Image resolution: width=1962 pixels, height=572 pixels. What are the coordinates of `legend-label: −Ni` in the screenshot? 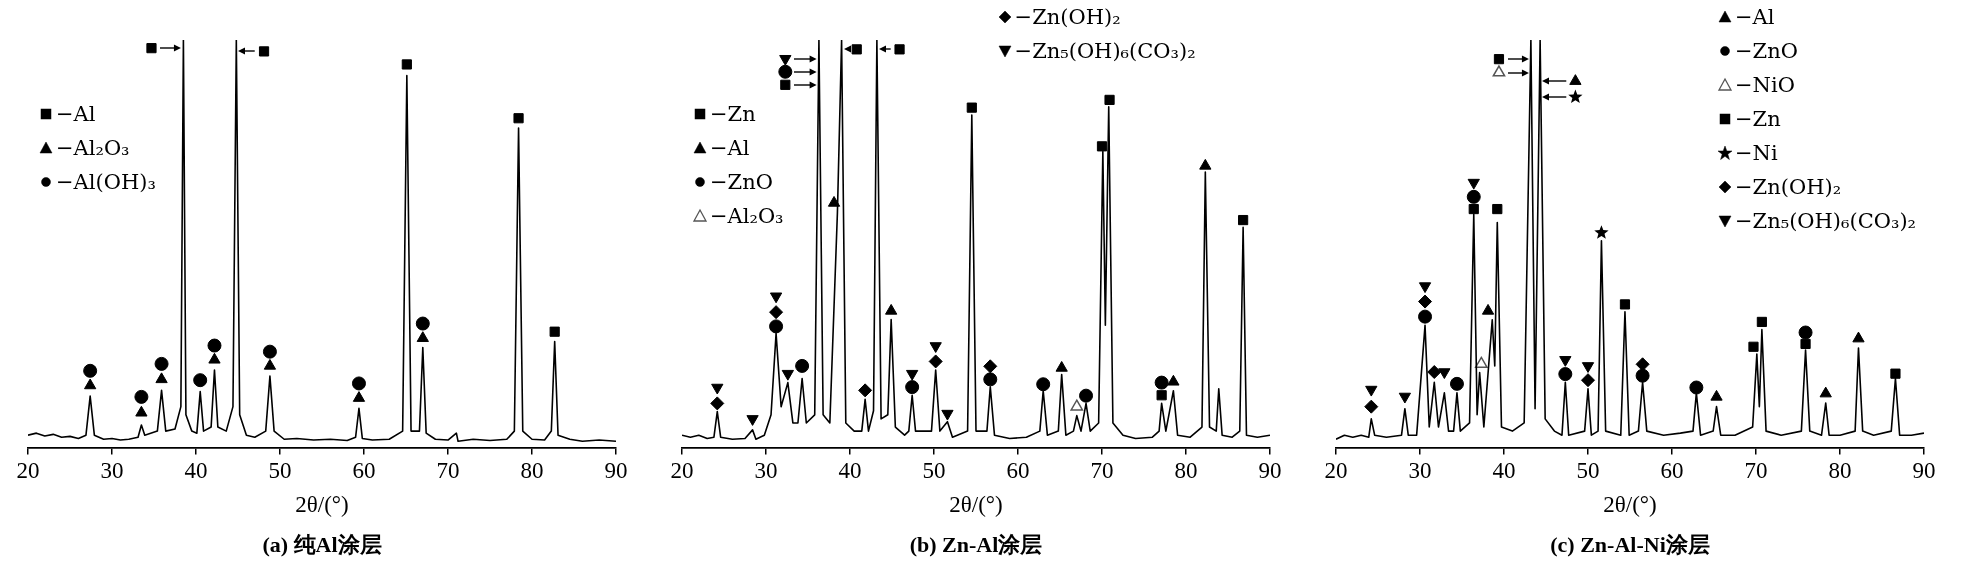 It's located at (1756, 153).